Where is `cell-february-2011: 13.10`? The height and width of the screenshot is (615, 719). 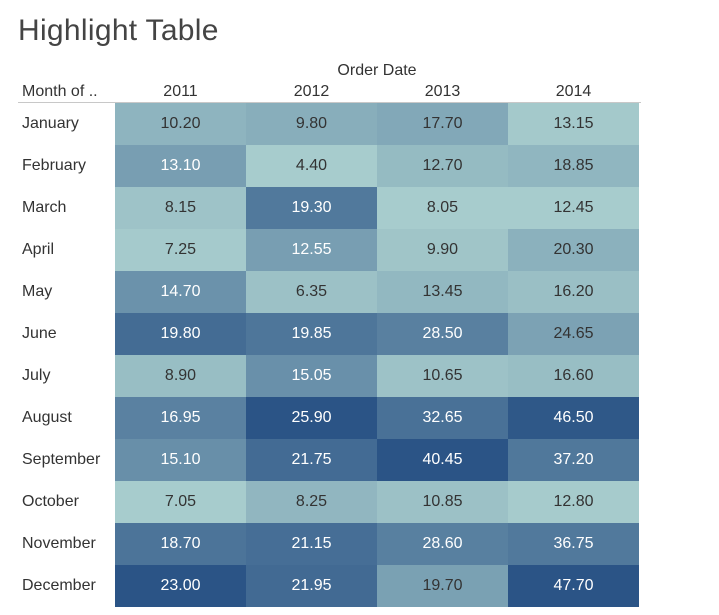 cell-february-2011: 13.10 is located at coordinates (180, 166).